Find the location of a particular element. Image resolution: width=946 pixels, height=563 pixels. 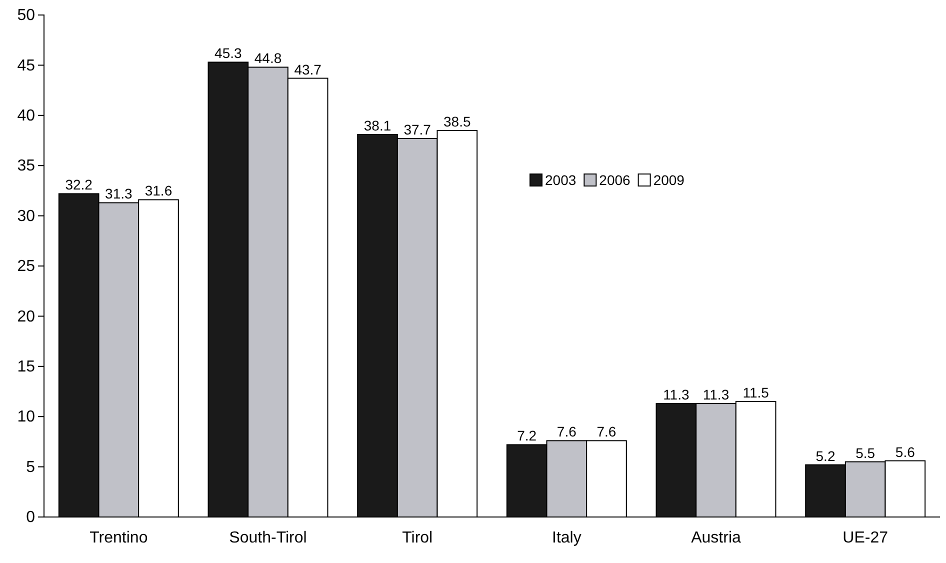

data-label: 32.2 is located at coordinates (79, 184).